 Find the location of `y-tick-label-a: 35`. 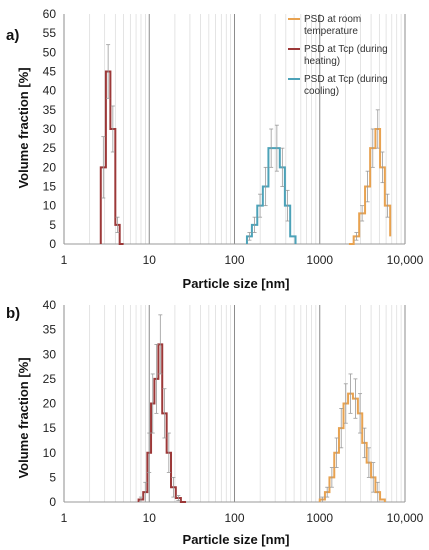

y-tick-label-a: 35 is located at coordinates (50, 110).